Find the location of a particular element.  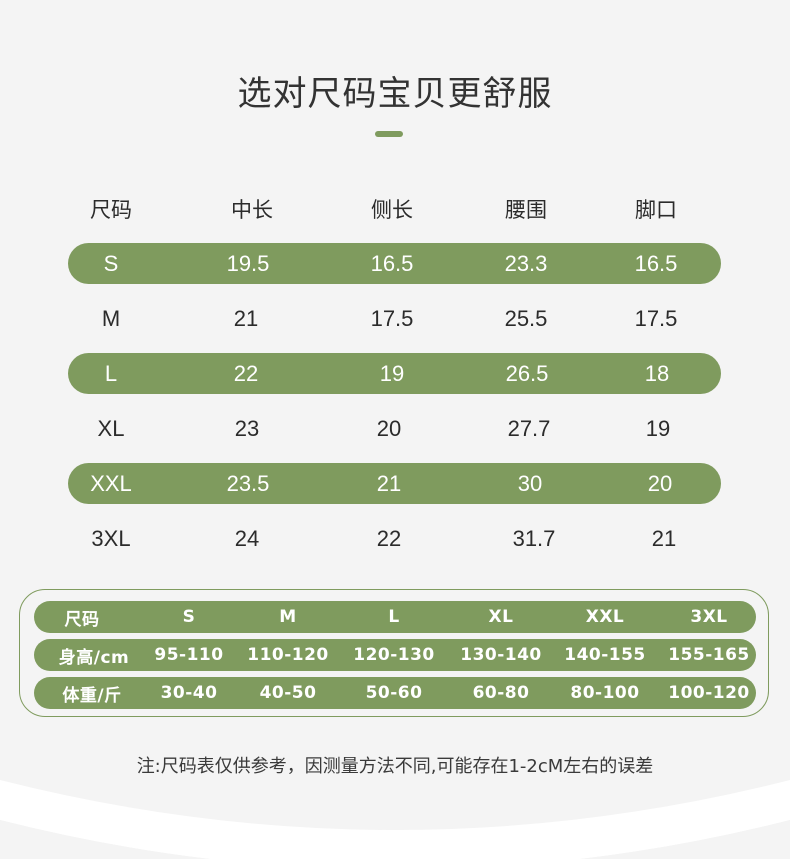

table-row: XXL 23.5 21 30 20 is located at coordinates (394, 483).